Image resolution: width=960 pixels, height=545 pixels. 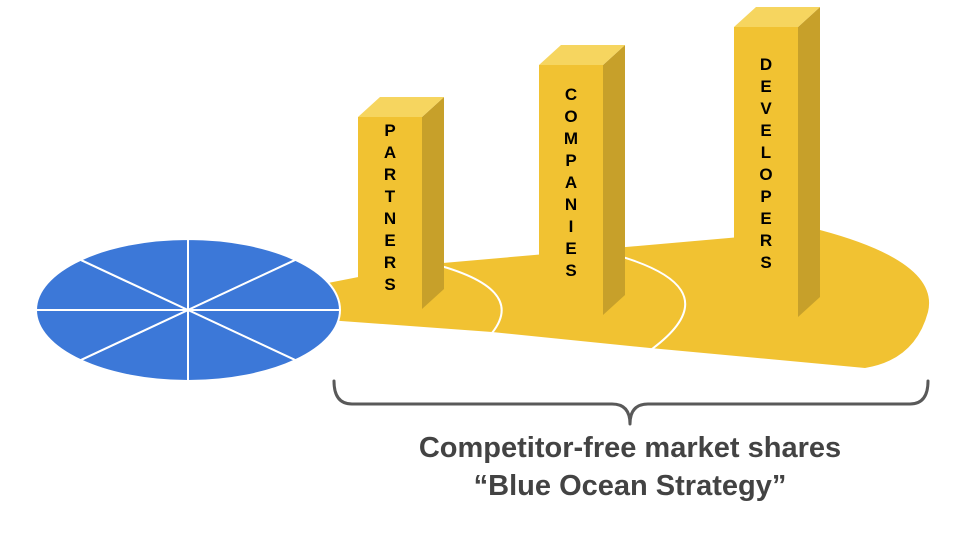 I want to click on bar-companies, so click(x=582, y=180).